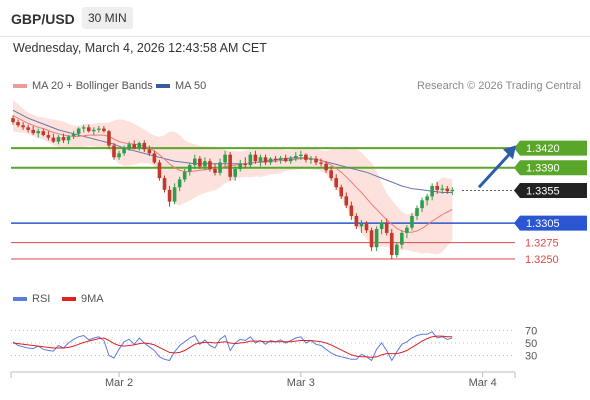 The width and height of the screenshot is (590, 400). Describe the element at coordinates (20, 86) in the screenshot. I see `ma20-swatch` at that location.